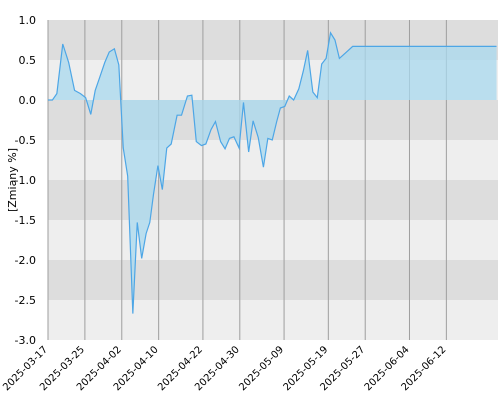 Image resolution: width=500 pixels, height=405 pixels. What do you see at coordinates (25, 340) in the screenshot?
I see `y-tick-label: -3.0` at bounding box center [25, 340].